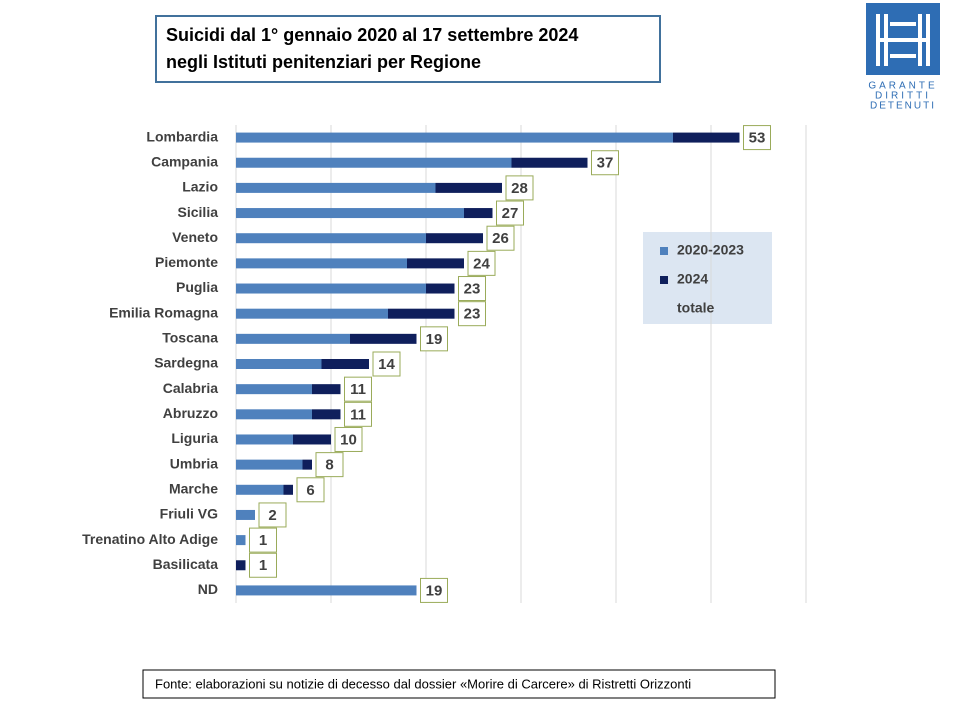 The height and width of the screenshot is (720, 960). Describe the element at coordinates (197, 287) in the screenshot. I see `y-tick-label: Puglia` at that location.